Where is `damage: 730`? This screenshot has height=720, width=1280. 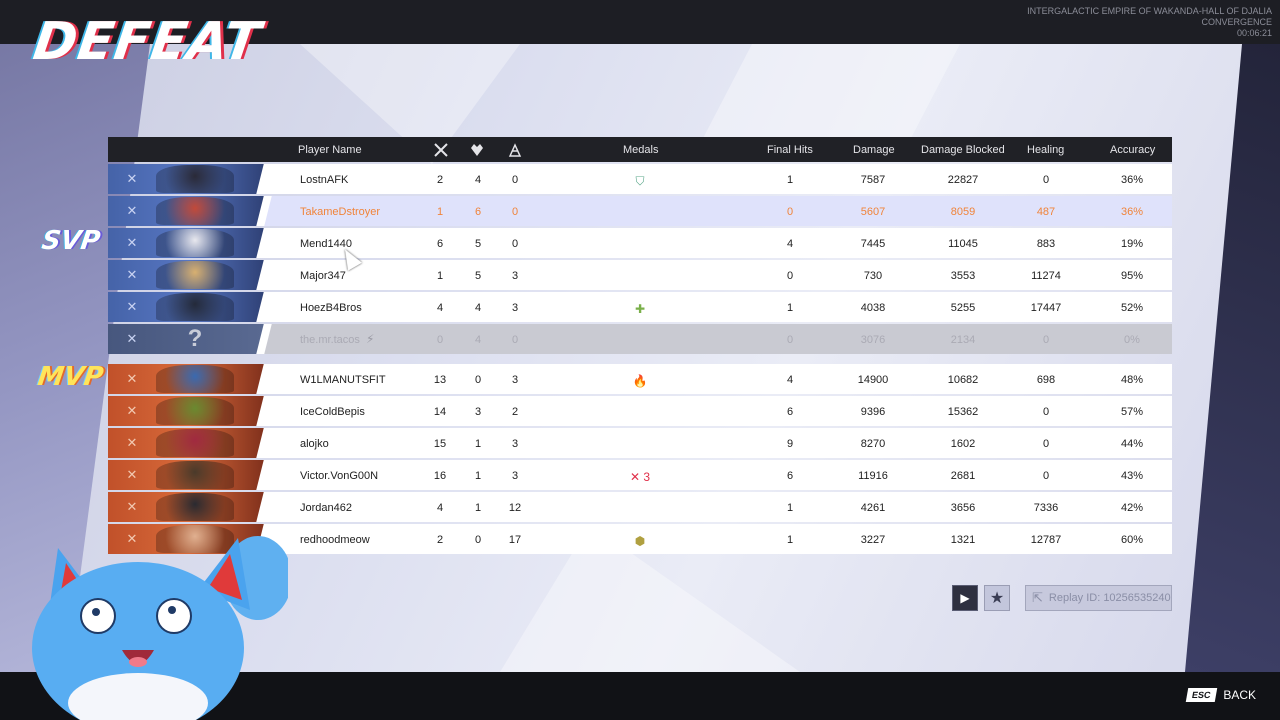 damage: 730 is located at coordinates (873, 276).